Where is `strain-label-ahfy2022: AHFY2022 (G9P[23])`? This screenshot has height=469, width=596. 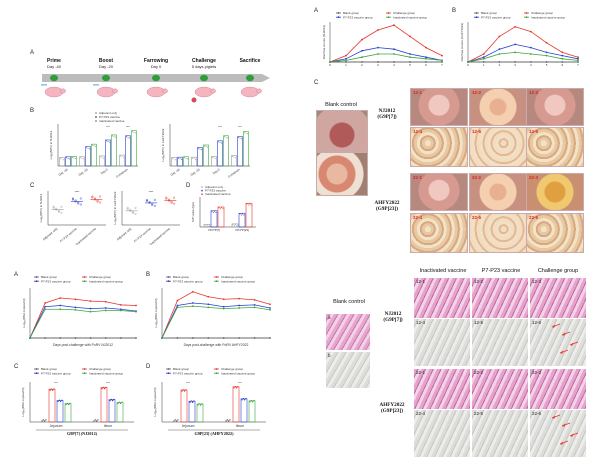 strain-label-ahfy2022: AHFY2022 (G9P[23]) is located at coordinates (387, 206).